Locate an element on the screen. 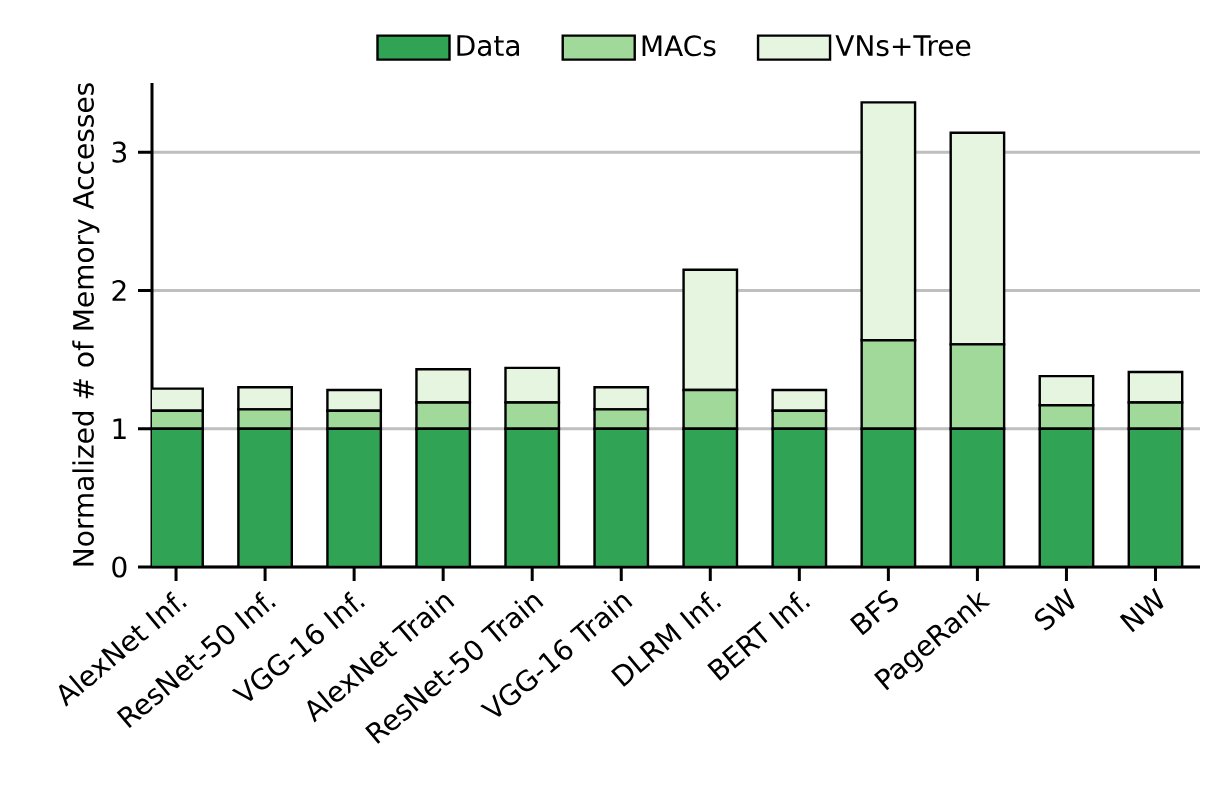  x-tick-label: NW is located at coordinates (1141, 610).